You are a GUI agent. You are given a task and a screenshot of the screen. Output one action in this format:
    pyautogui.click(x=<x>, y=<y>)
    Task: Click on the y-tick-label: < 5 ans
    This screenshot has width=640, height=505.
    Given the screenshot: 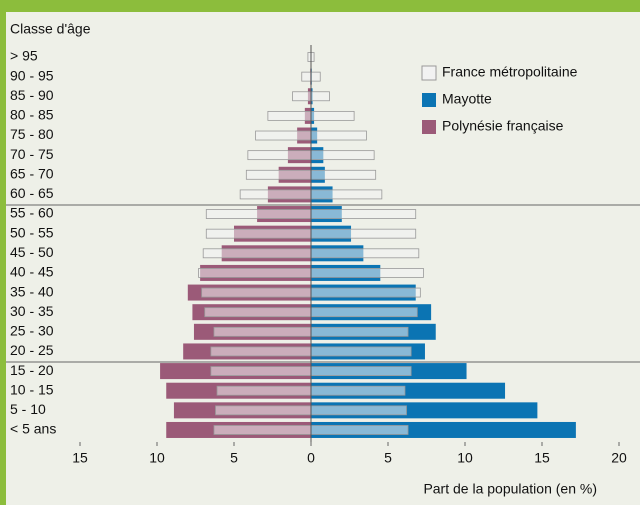 What is the action you would take?
    pyautogui.click(x=33, y=429)
    